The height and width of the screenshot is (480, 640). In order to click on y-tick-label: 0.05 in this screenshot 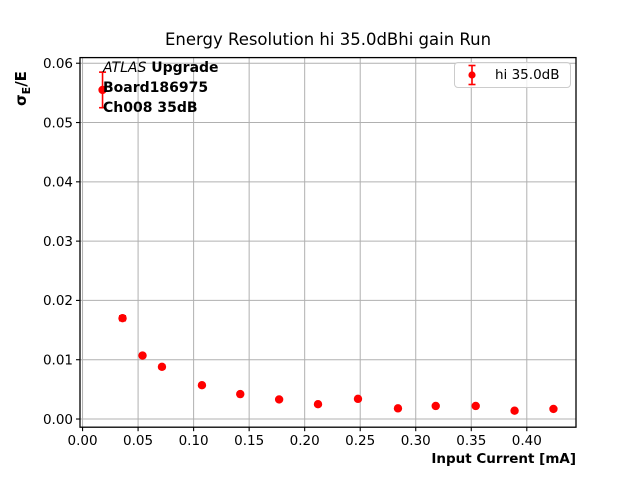, I will do `click(58, 123)`.